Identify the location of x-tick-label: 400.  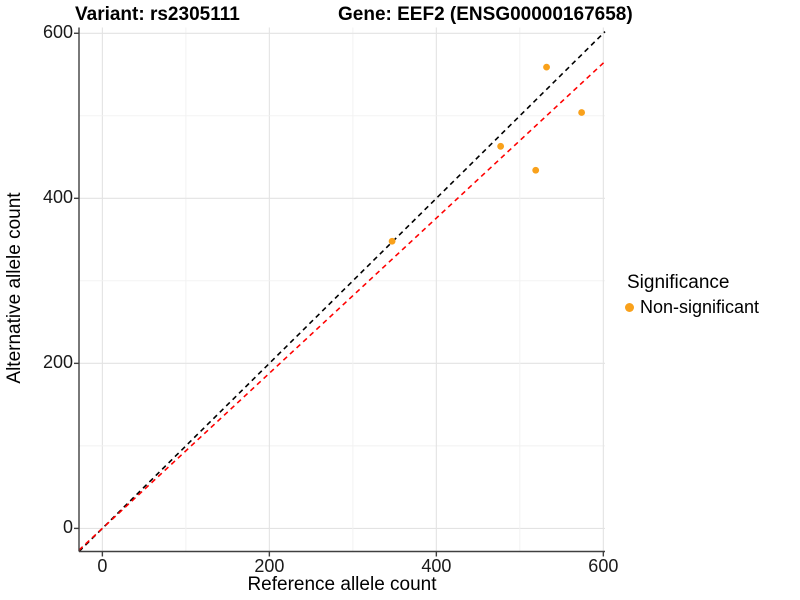
(436, 566).